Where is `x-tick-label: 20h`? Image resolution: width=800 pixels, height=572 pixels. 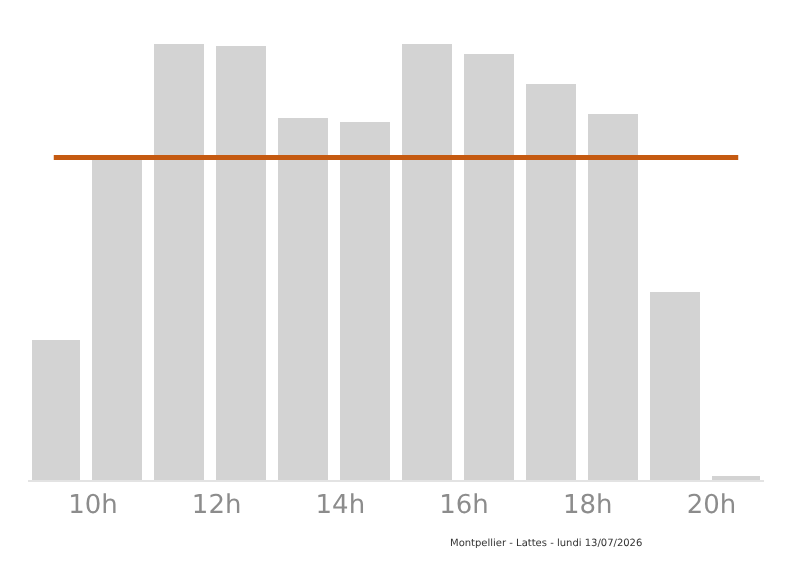
x-tick-label: 20h is located at coordinates (711, 506).